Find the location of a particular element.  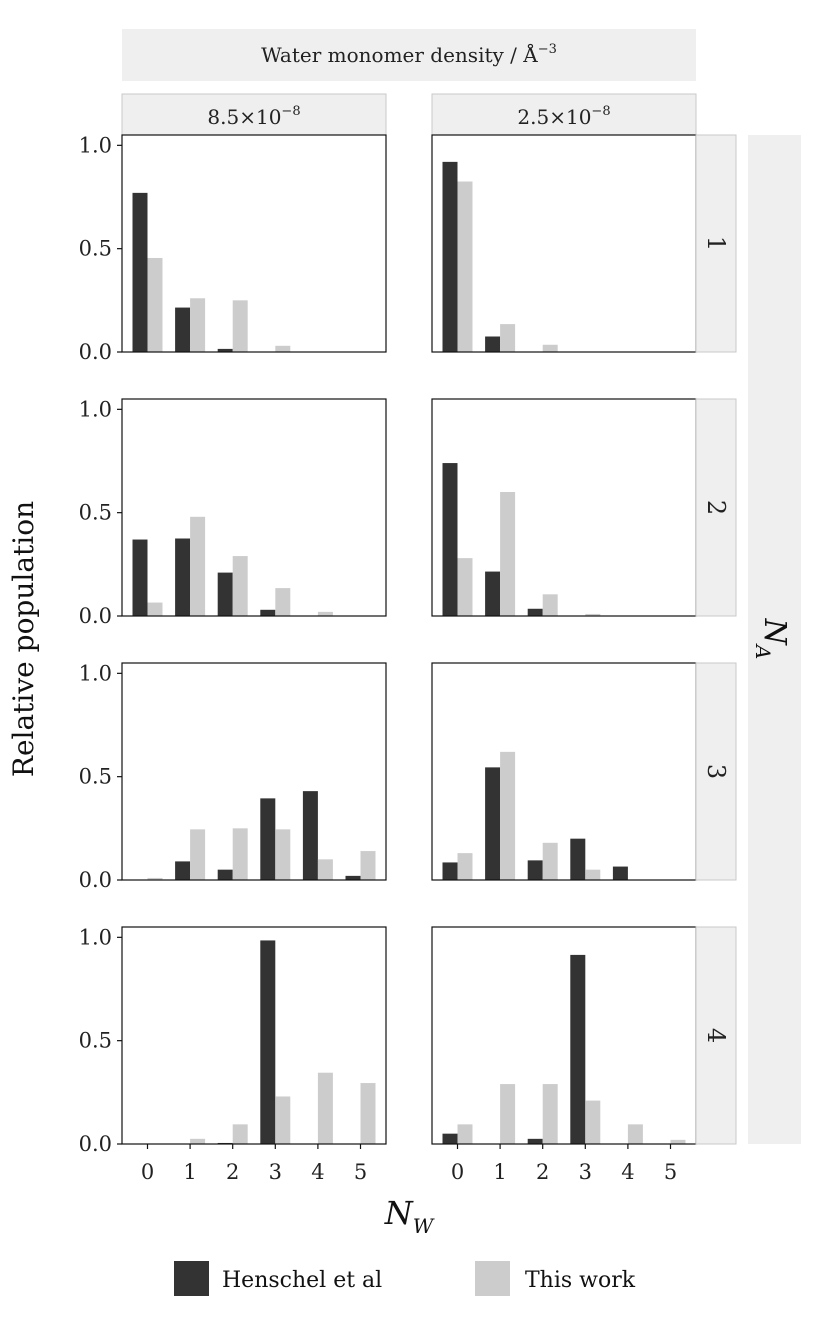

legend: Henschel et al This work is located at coordinates (405, 1278).